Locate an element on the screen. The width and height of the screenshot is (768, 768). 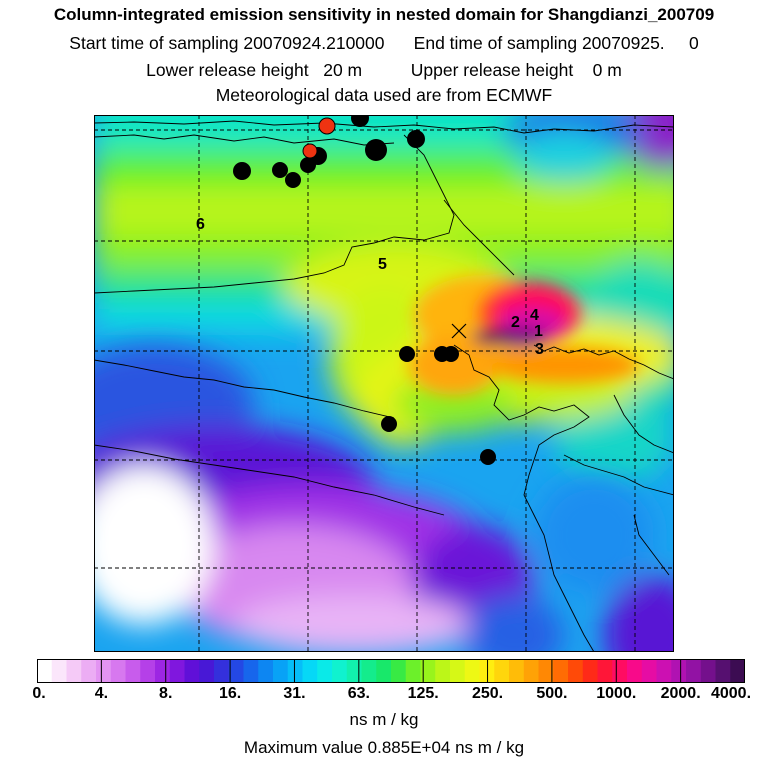
colorbar-tick-label: 16. is located at coordinates (230, 693).